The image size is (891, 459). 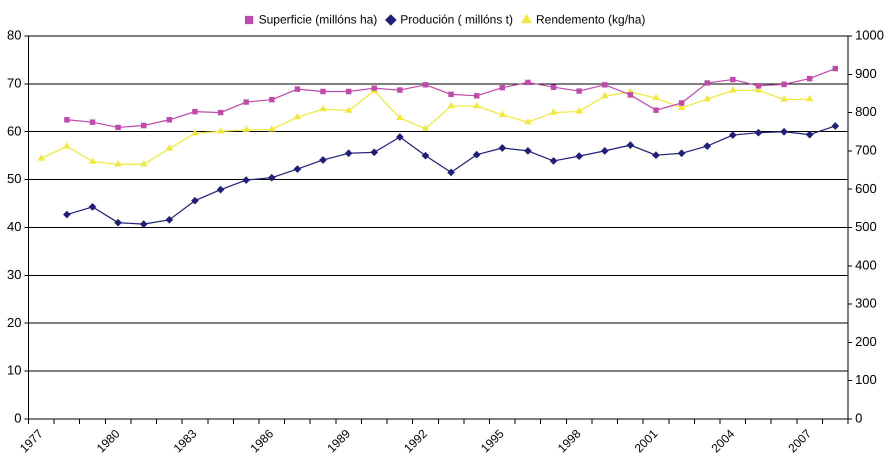 I want to click on y-tick-label: 20, so click(x=14, y=322).